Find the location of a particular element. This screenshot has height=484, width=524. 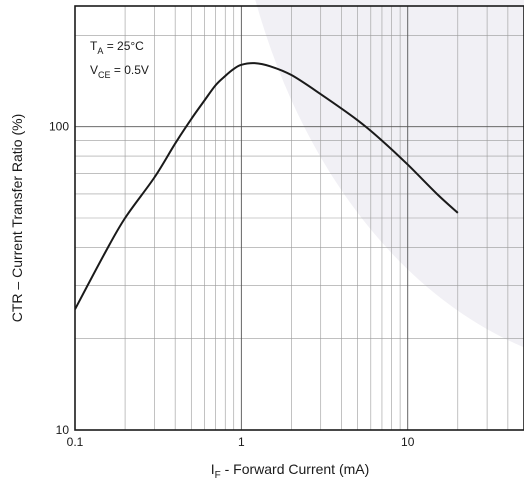

annotation-value: = 0.5V is located at coordinates (130, 70).